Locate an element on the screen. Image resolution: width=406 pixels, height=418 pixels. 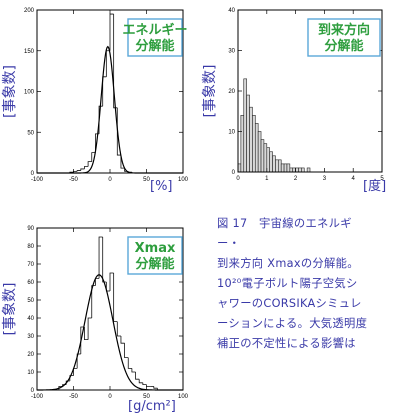
x-tick-label: 3 is located at coordinates (325, 179).